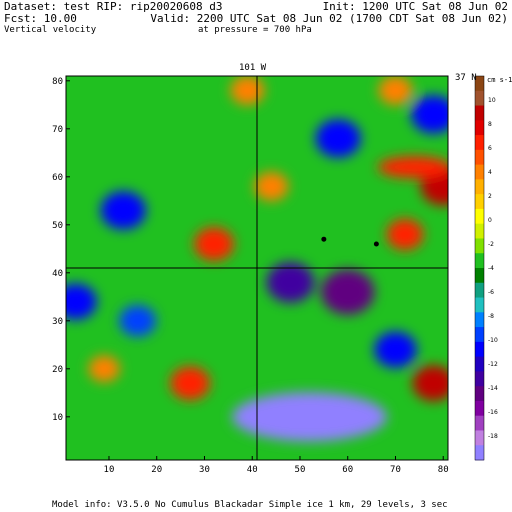 Image resolution: width=512 pixels, height=512 pixels. What do you see at coordinates (493, 412) in the screenshot?
I see `colorbar-label-13: -16` at bounding box center [493, 412].